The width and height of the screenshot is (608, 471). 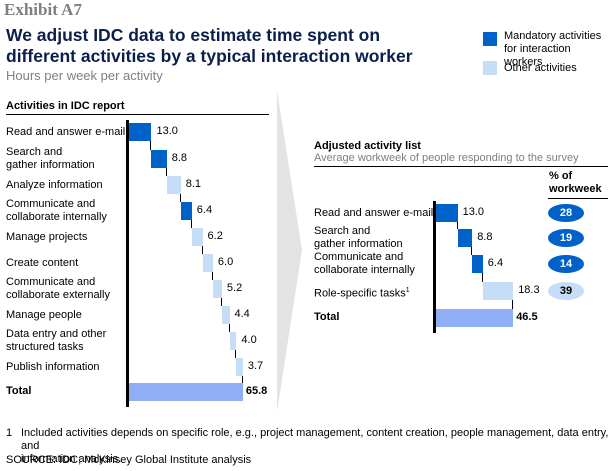 I want to click on category-label: Data entry and other structured tasks, so click(x=56, y=341).